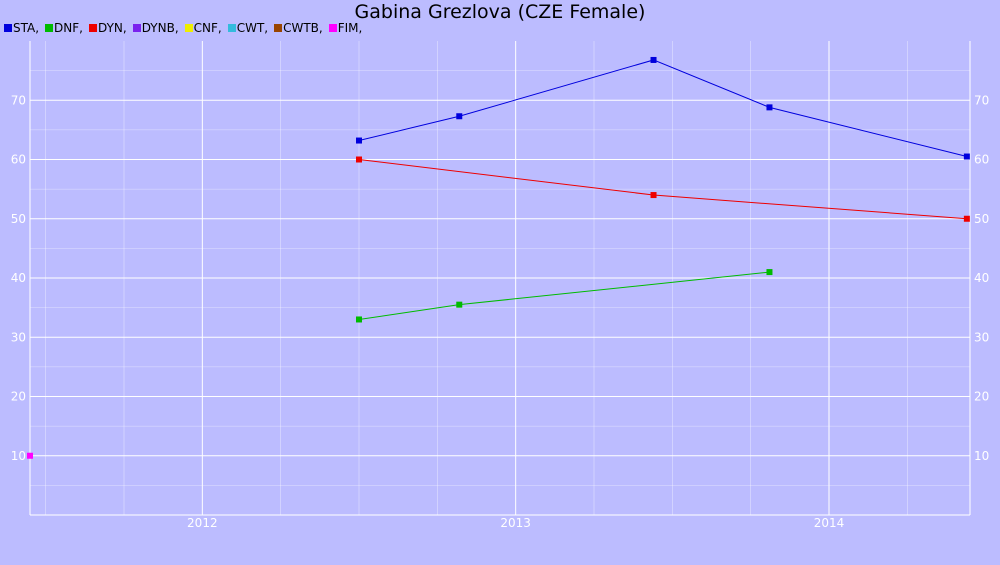  Describe the element at coordinates (981, 278) in the screenshot. I see `y-tick-label-right: 40` at that location.